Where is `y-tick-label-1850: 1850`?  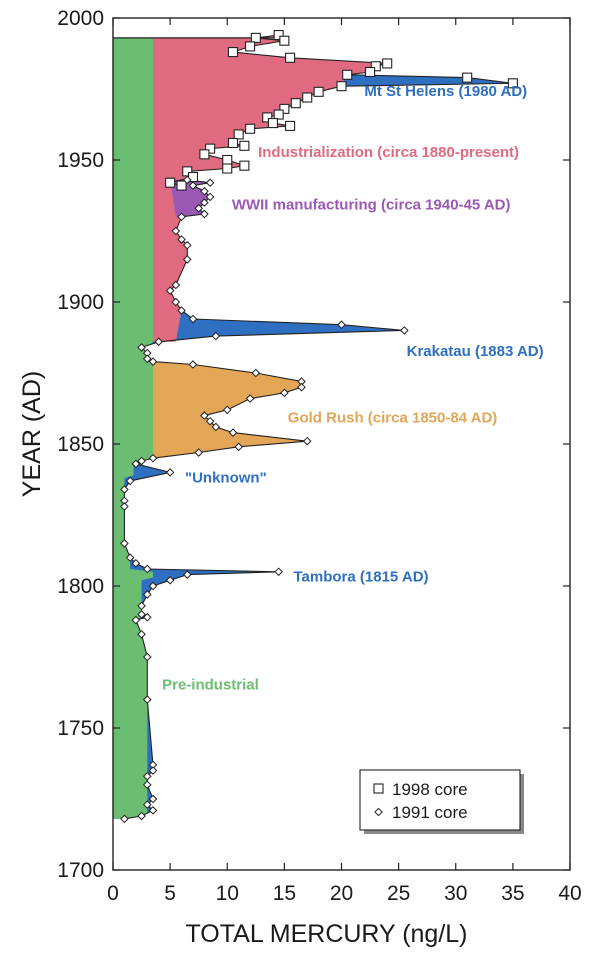
y-tick-label-1850: 1850 is located at coordinates (80, 444).